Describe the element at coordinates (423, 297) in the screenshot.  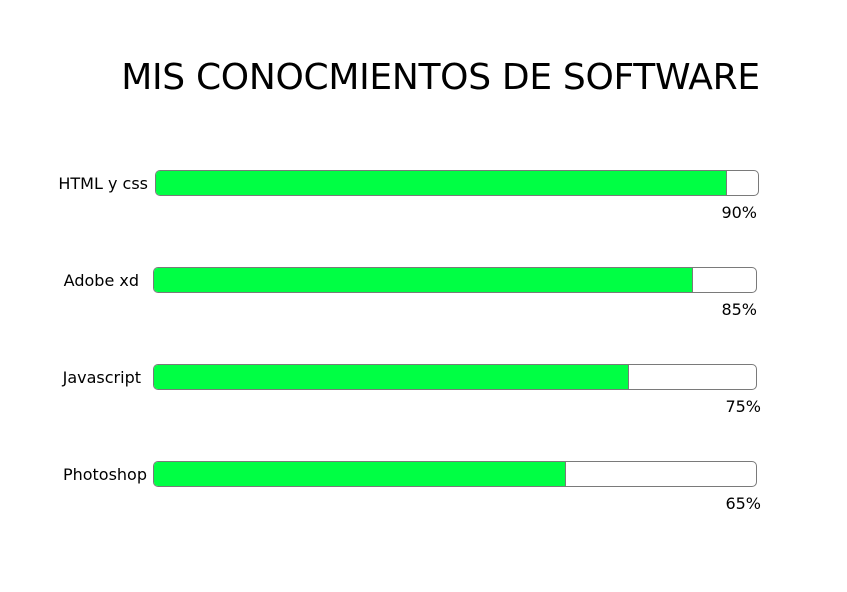
I see `skill-row: Adobe xd 85%` at that location.